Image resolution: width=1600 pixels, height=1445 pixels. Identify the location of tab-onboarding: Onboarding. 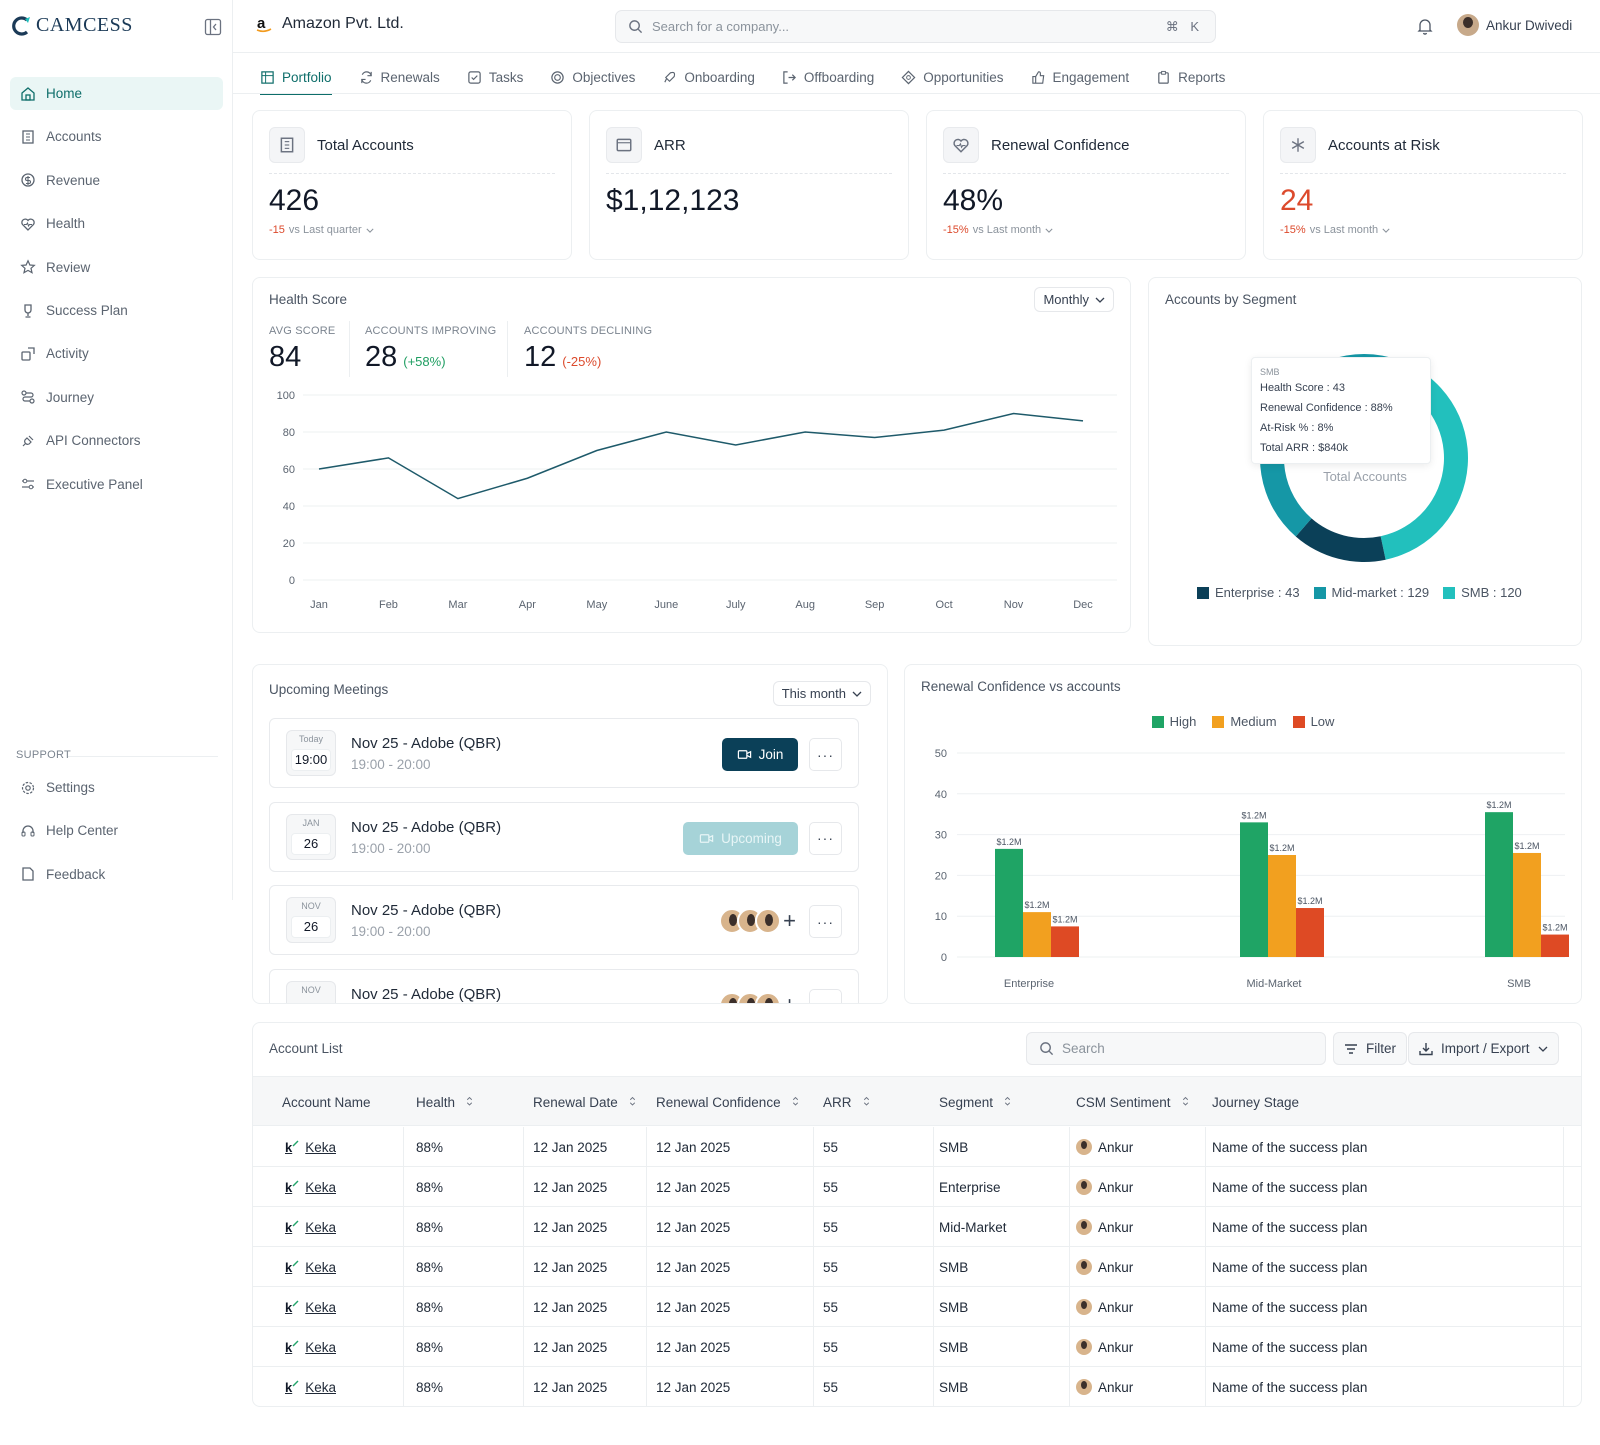
(708, 77).